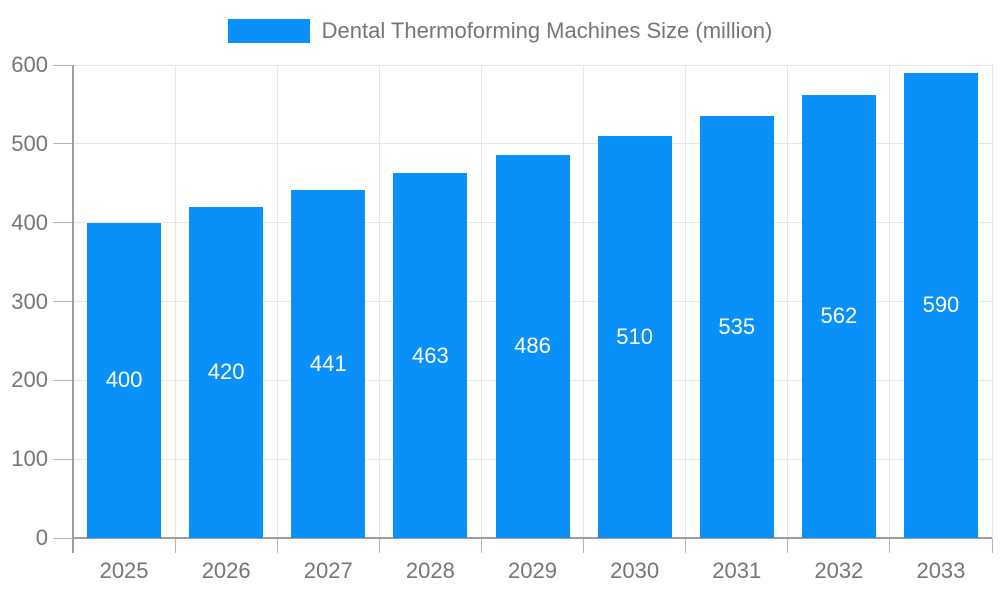  I want to click on x-axis-line, so click(532, 538).